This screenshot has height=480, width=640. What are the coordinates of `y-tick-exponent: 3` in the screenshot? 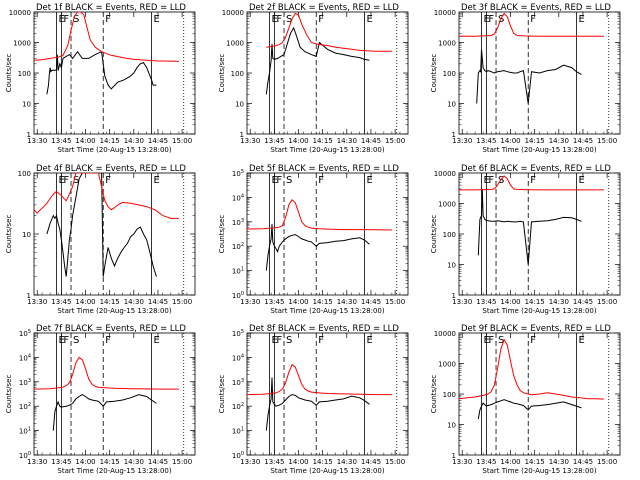 It's located at (242, 221).